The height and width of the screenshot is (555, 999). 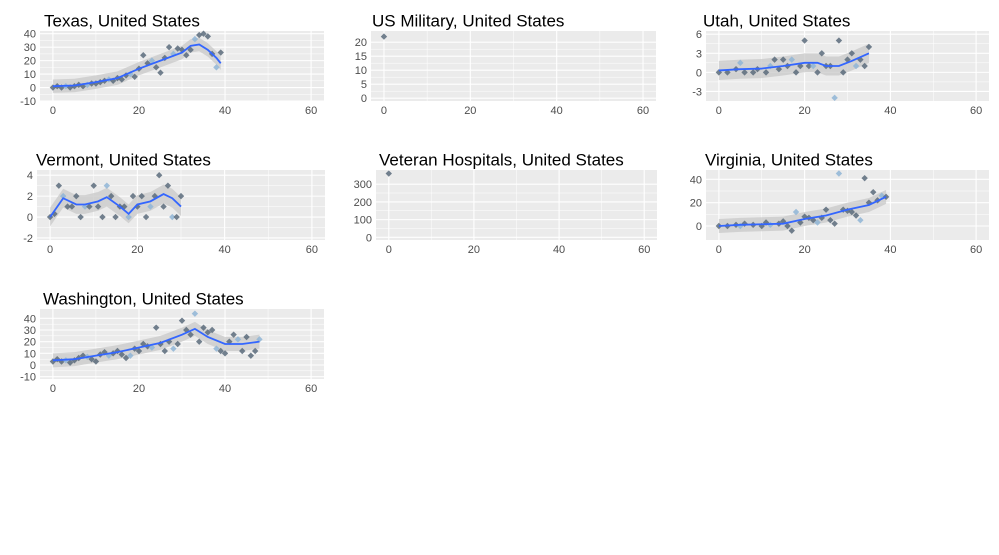 What do you see at coordinates (123, 159) in the screenshot?
I see `panel-title: Vermont, United States` at bounding box center [123, 159].